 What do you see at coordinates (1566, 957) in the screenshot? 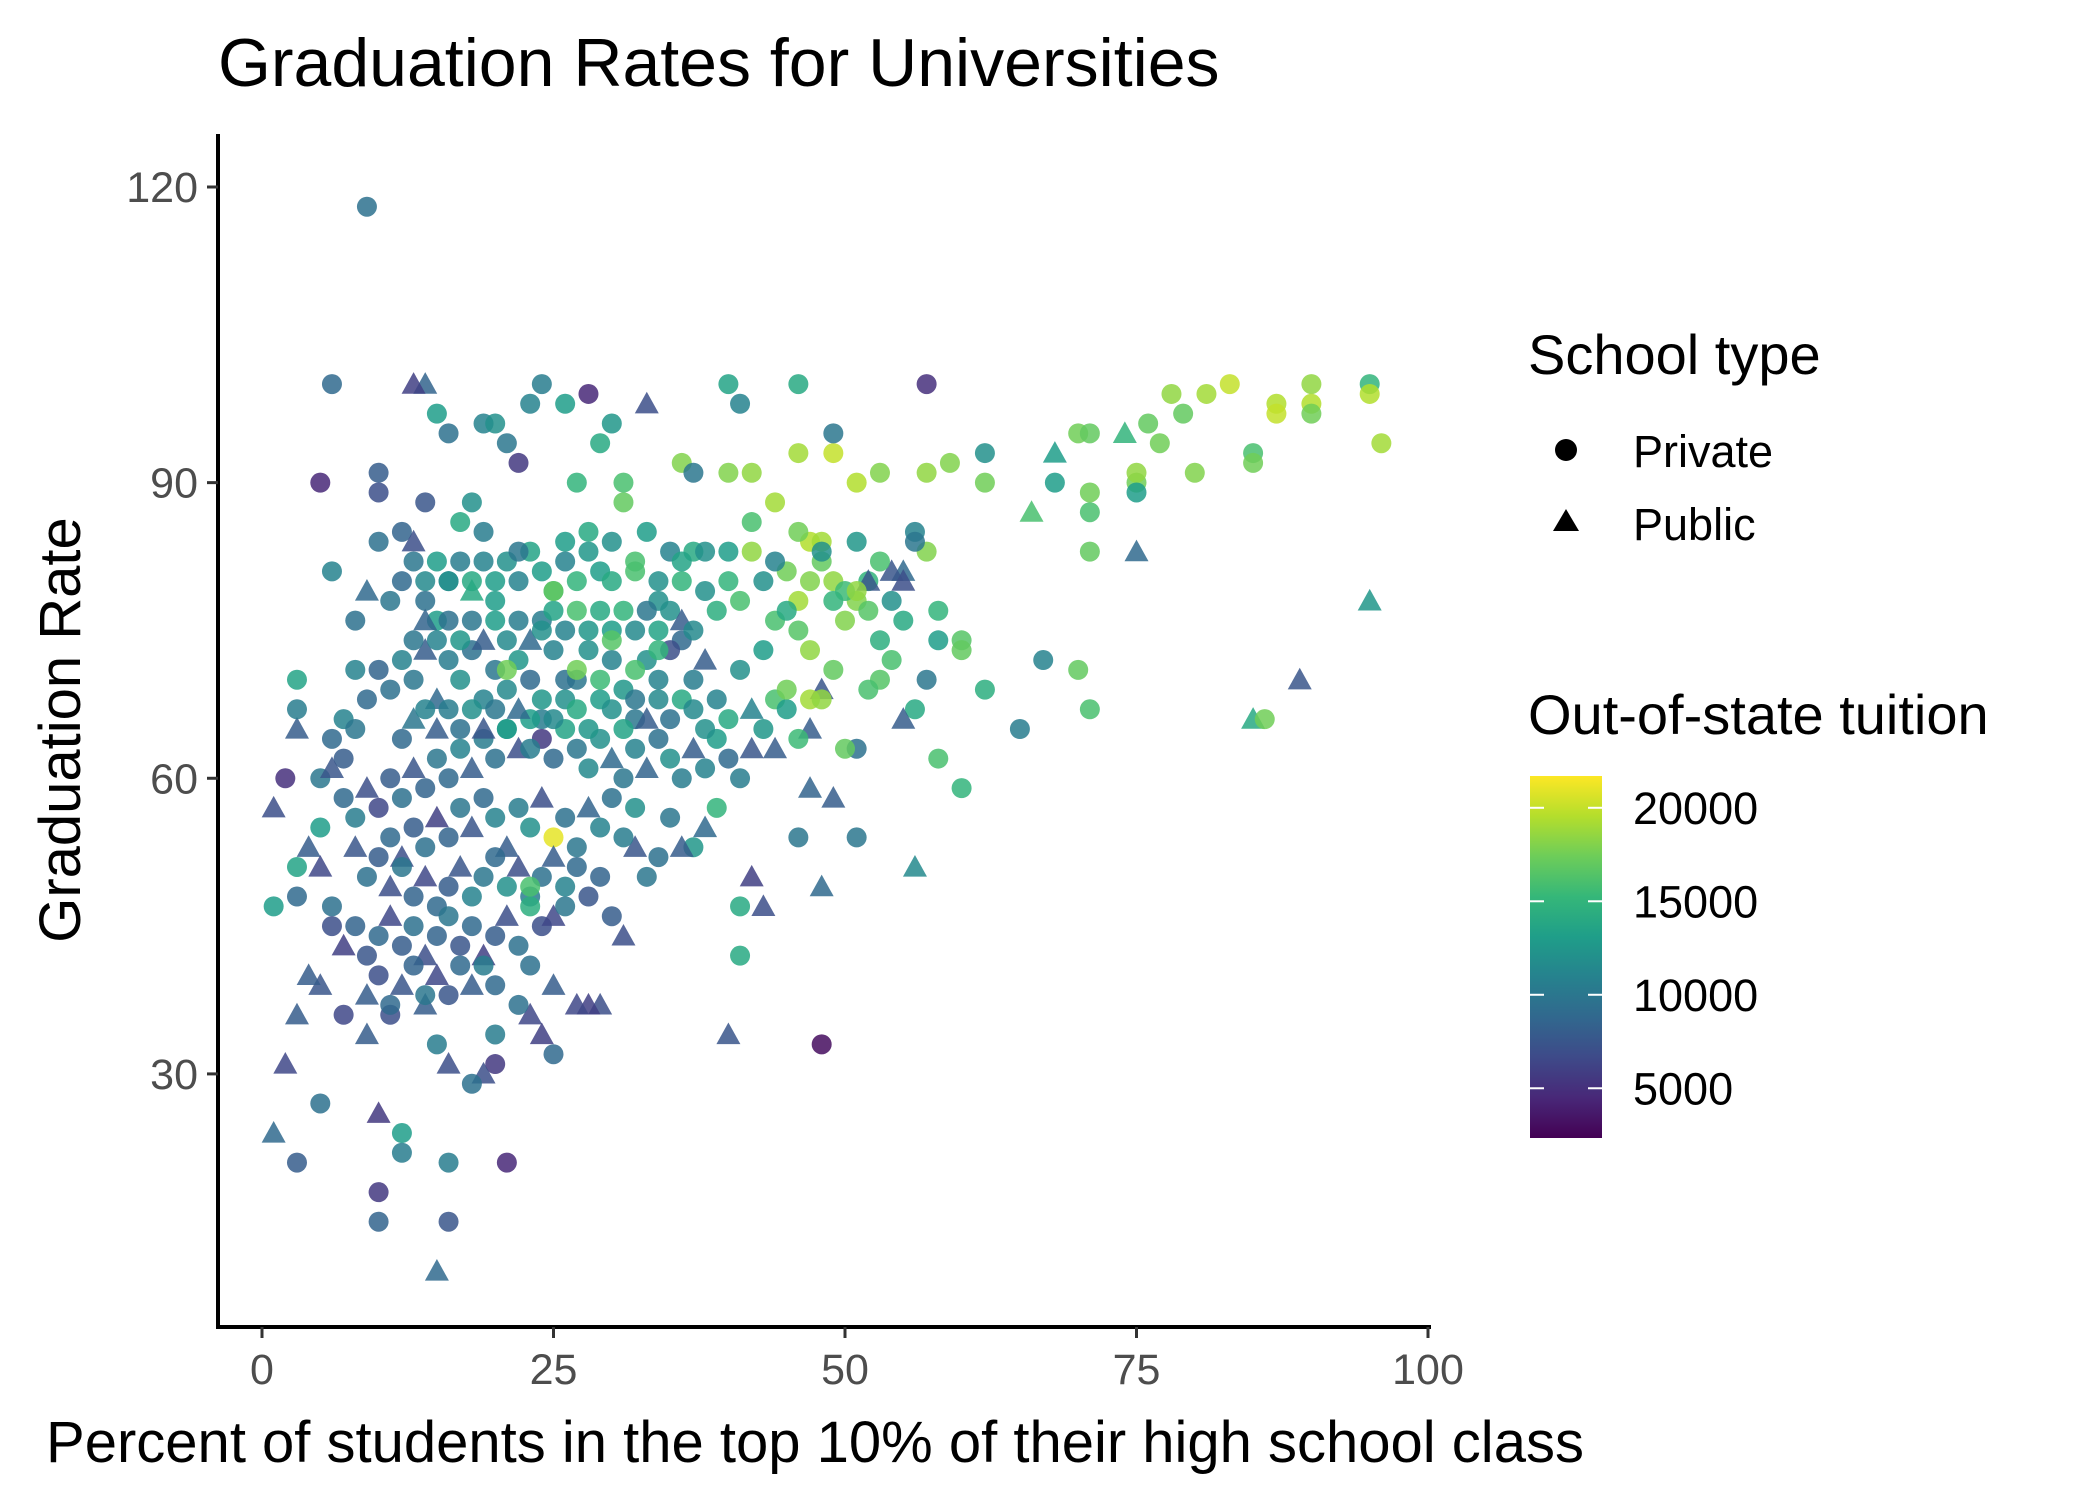
I see `colorbar` at bounding box center [1566, 957].